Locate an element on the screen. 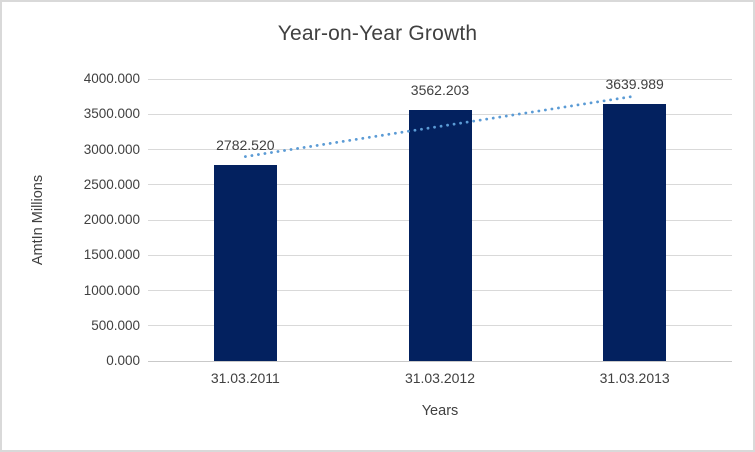 The width and height of the screenshot is (755, 452). bar-data-label: 3639.989 is located at coordinates (634, 84).